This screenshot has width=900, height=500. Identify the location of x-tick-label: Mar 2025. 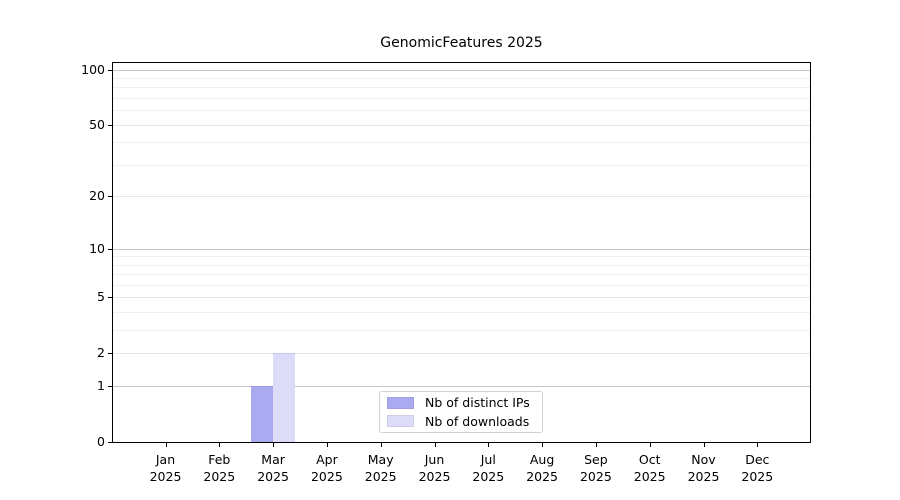
(273, 468).